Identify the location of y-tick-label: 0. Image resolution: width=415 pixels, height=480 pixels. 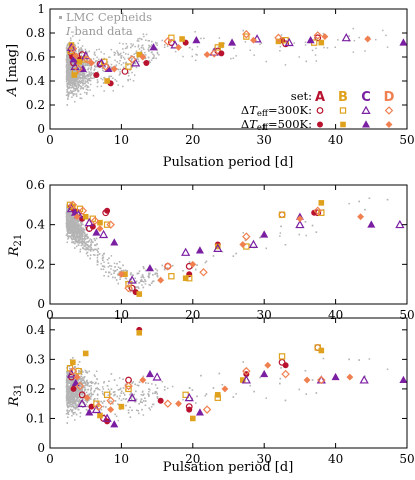
(41, 448).